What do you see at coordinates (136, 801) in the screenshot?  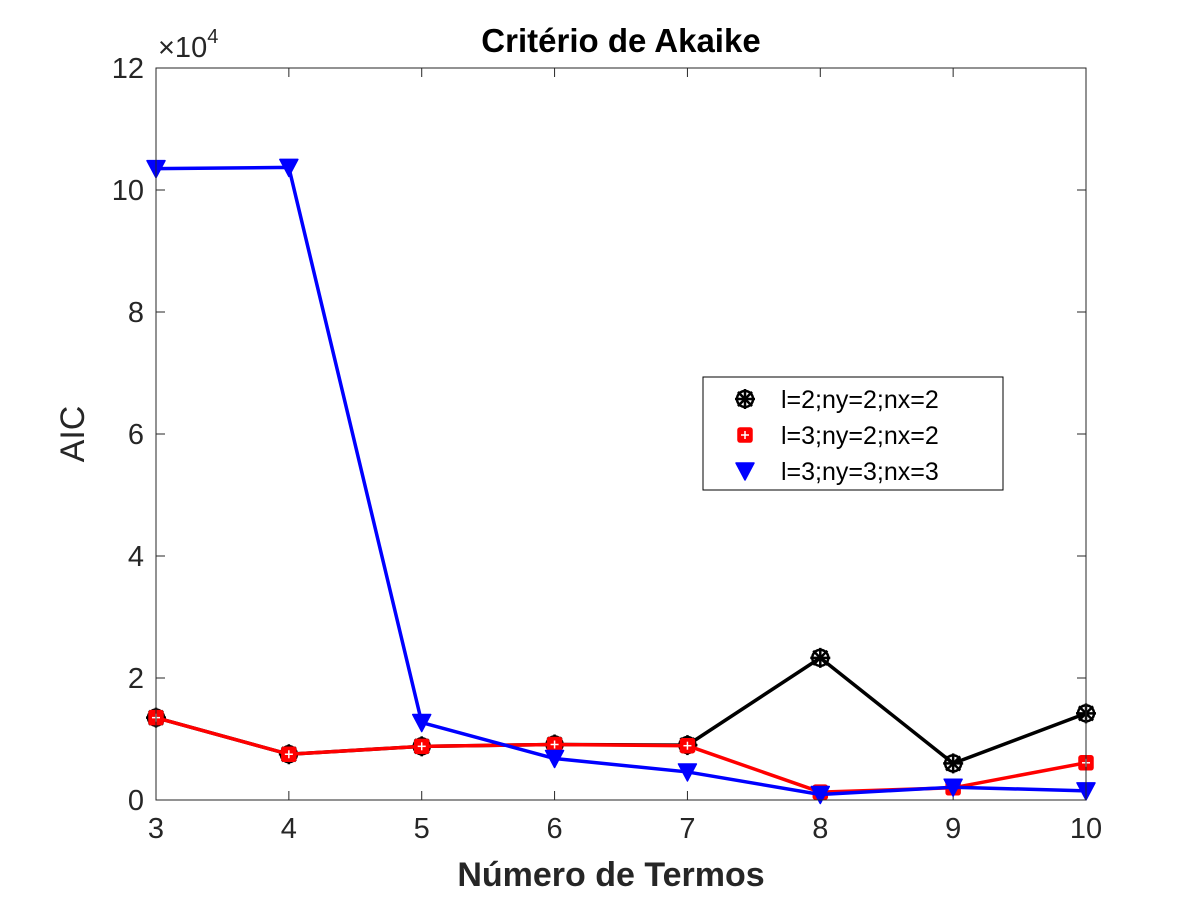 I see `y-tick-label: 0` at bounding box center [136, 801].